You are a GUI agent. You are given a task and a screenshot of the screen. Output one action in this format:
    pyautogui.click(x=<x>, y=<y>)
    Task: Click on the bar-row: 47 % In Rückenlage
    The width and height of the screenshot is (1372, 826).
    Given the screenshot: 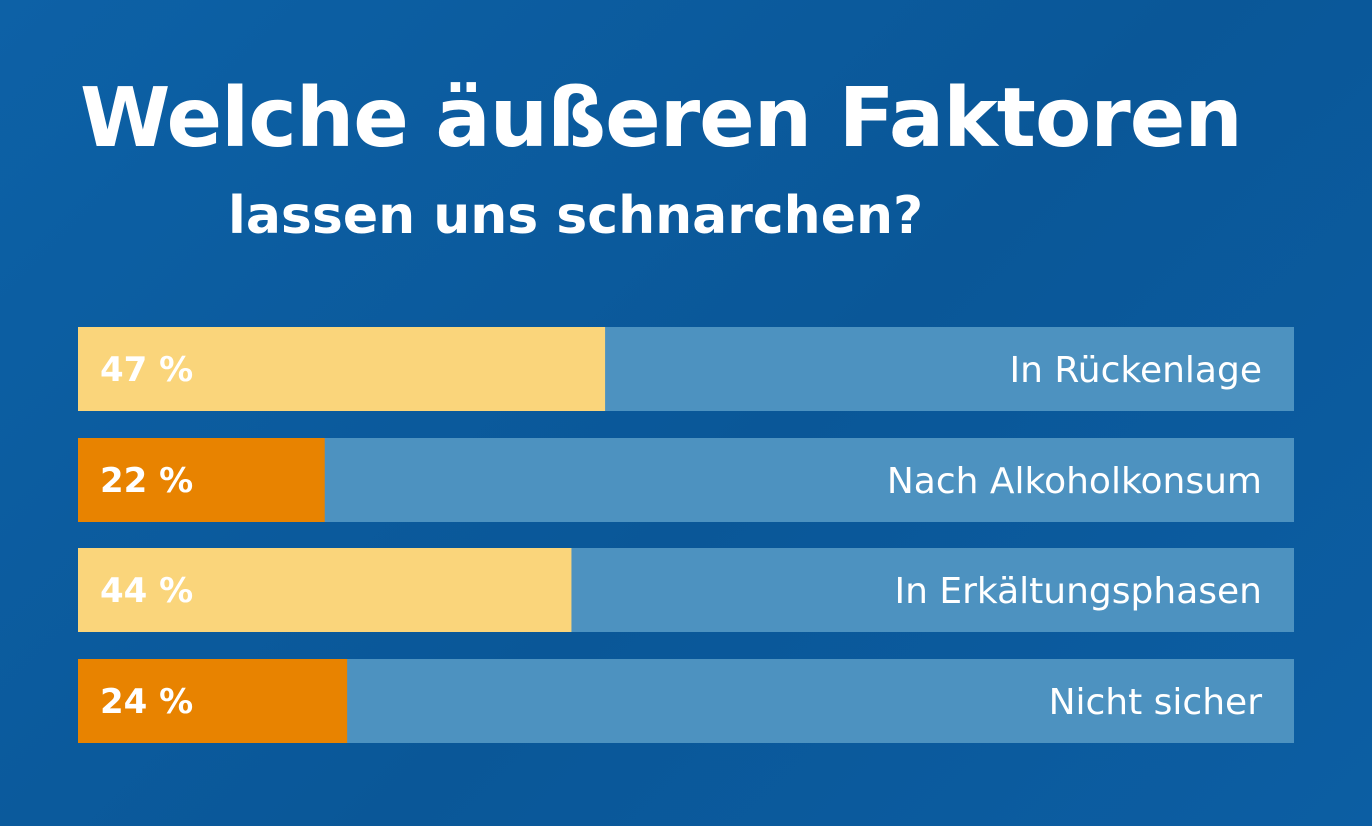 What is the action you would take?
    pyautogui.click(x=686, y=369)
    